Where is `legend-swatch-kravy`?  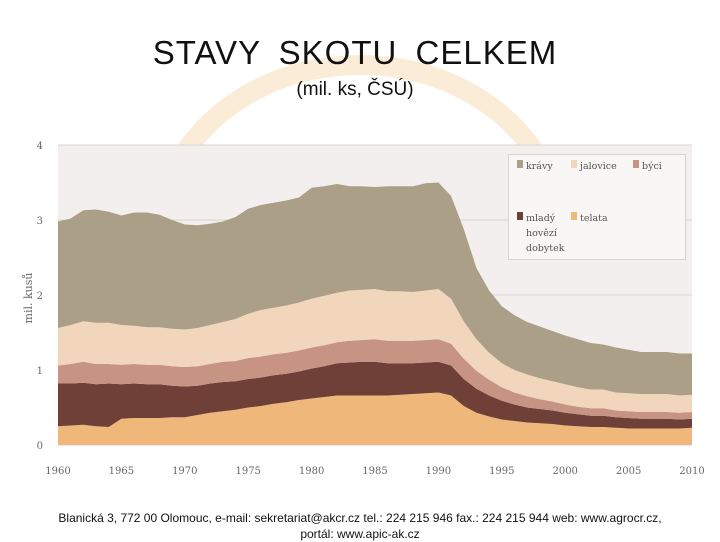
legend-swatch-kravy is located at coordinates (520, 164).